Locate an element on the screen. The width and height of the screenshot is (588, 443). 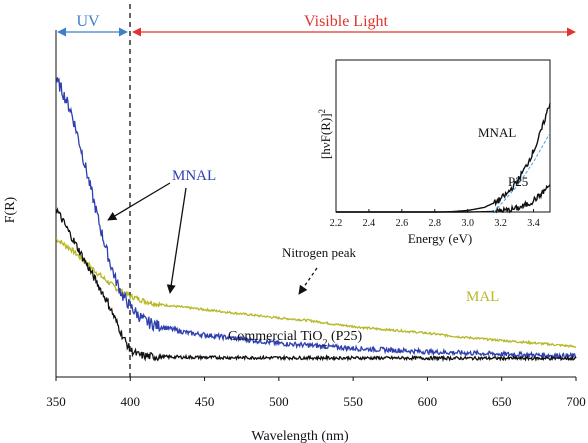
p25-annotation-subscript: 2 is located at coordinates (325, 343).